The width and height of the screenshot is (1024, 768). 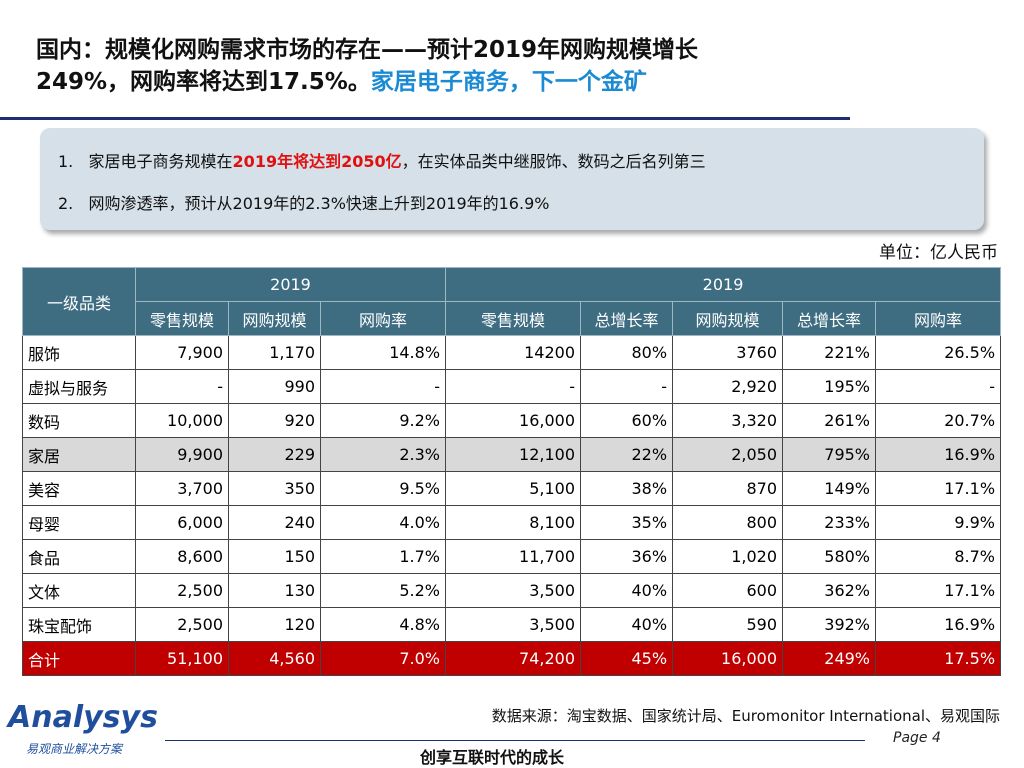 I want to click on value-cell: 45%, so click(x=627, y=658).